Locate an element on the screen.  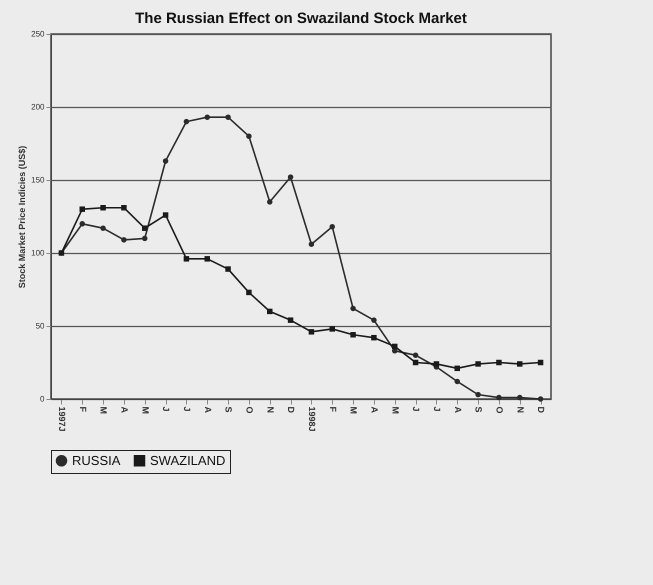
x-tick-label: 1997J is located at coordinates (61, 419).